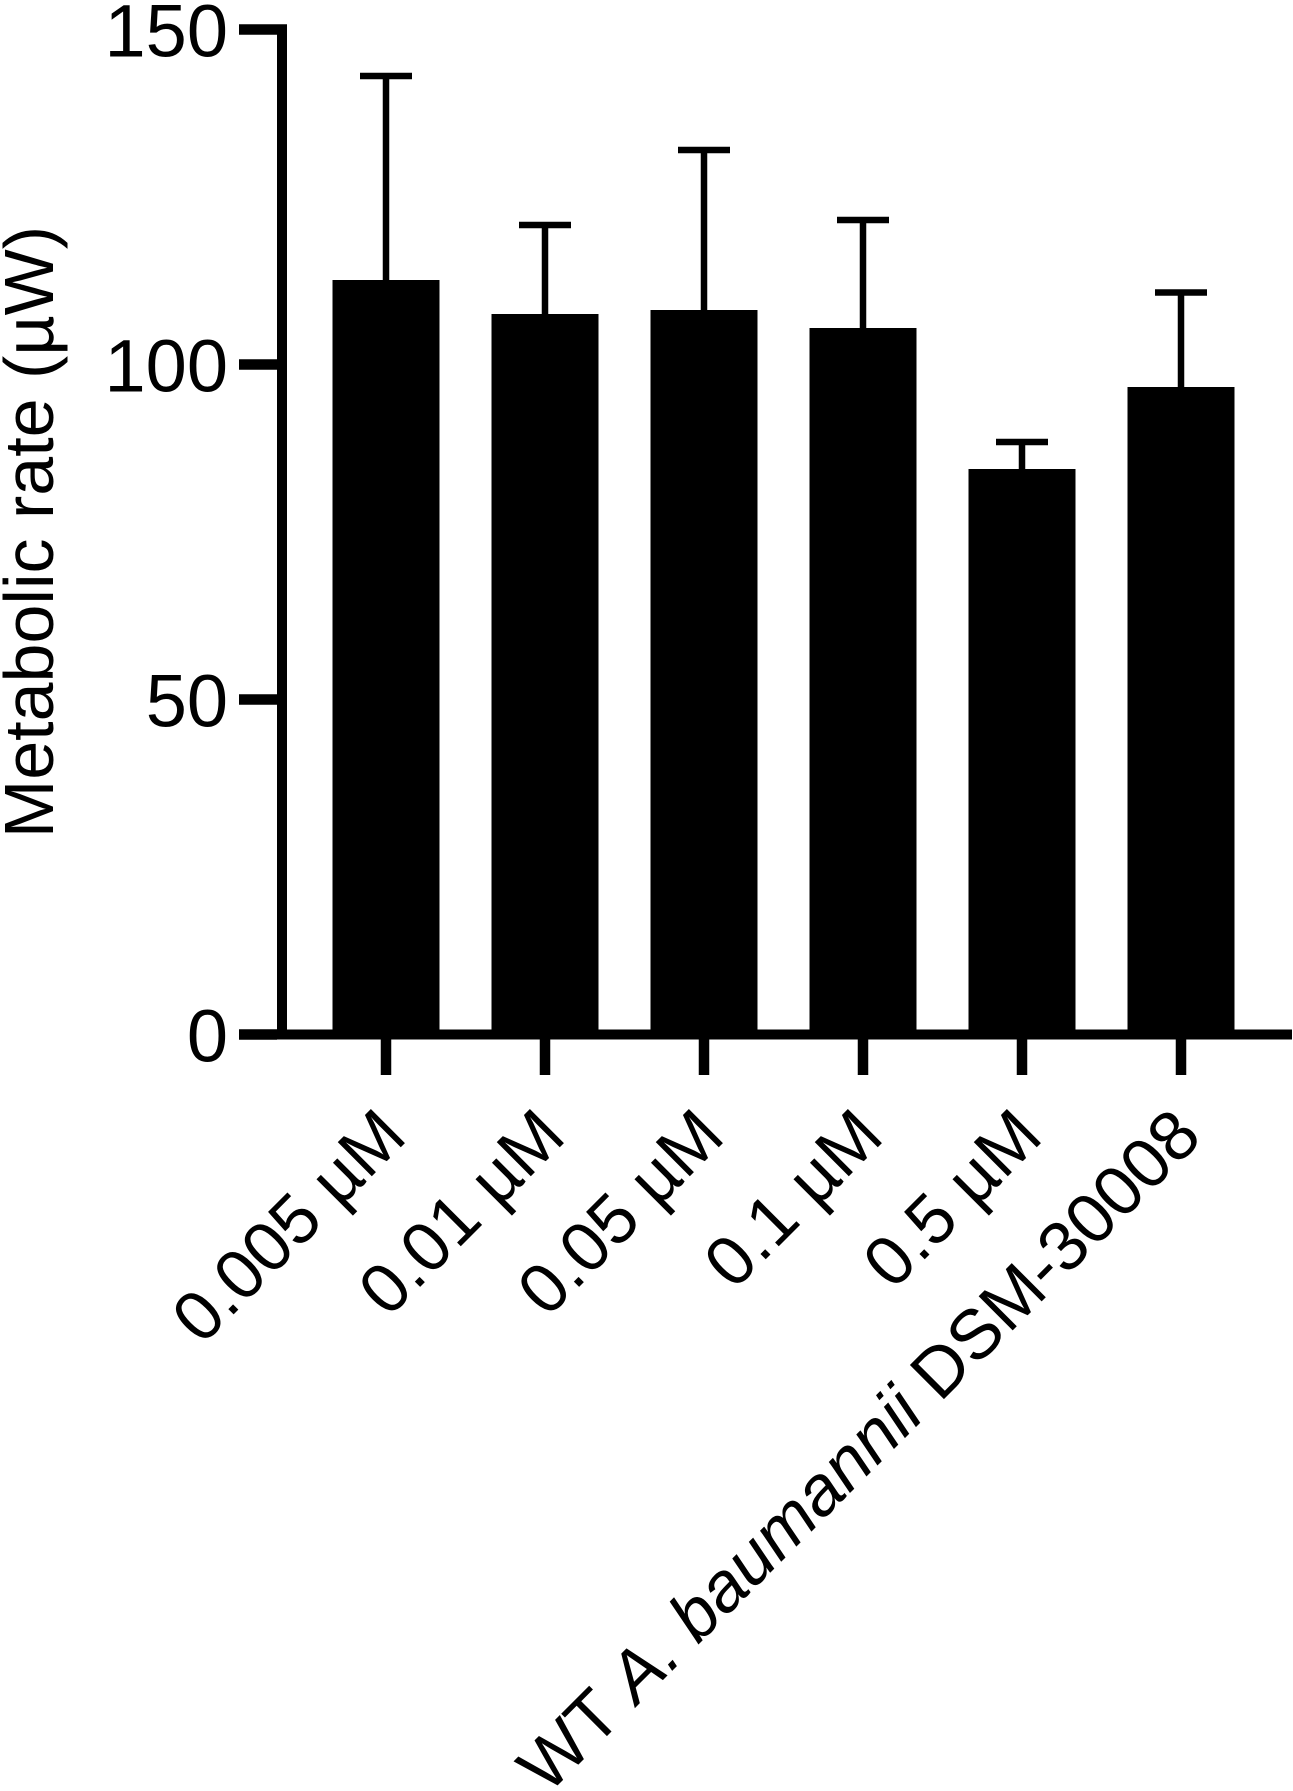  What do you see at coordinates (288, 1225) in the screenshot?
I see `svg-text: 0.005 µM` at bounding box center [288, 1225].